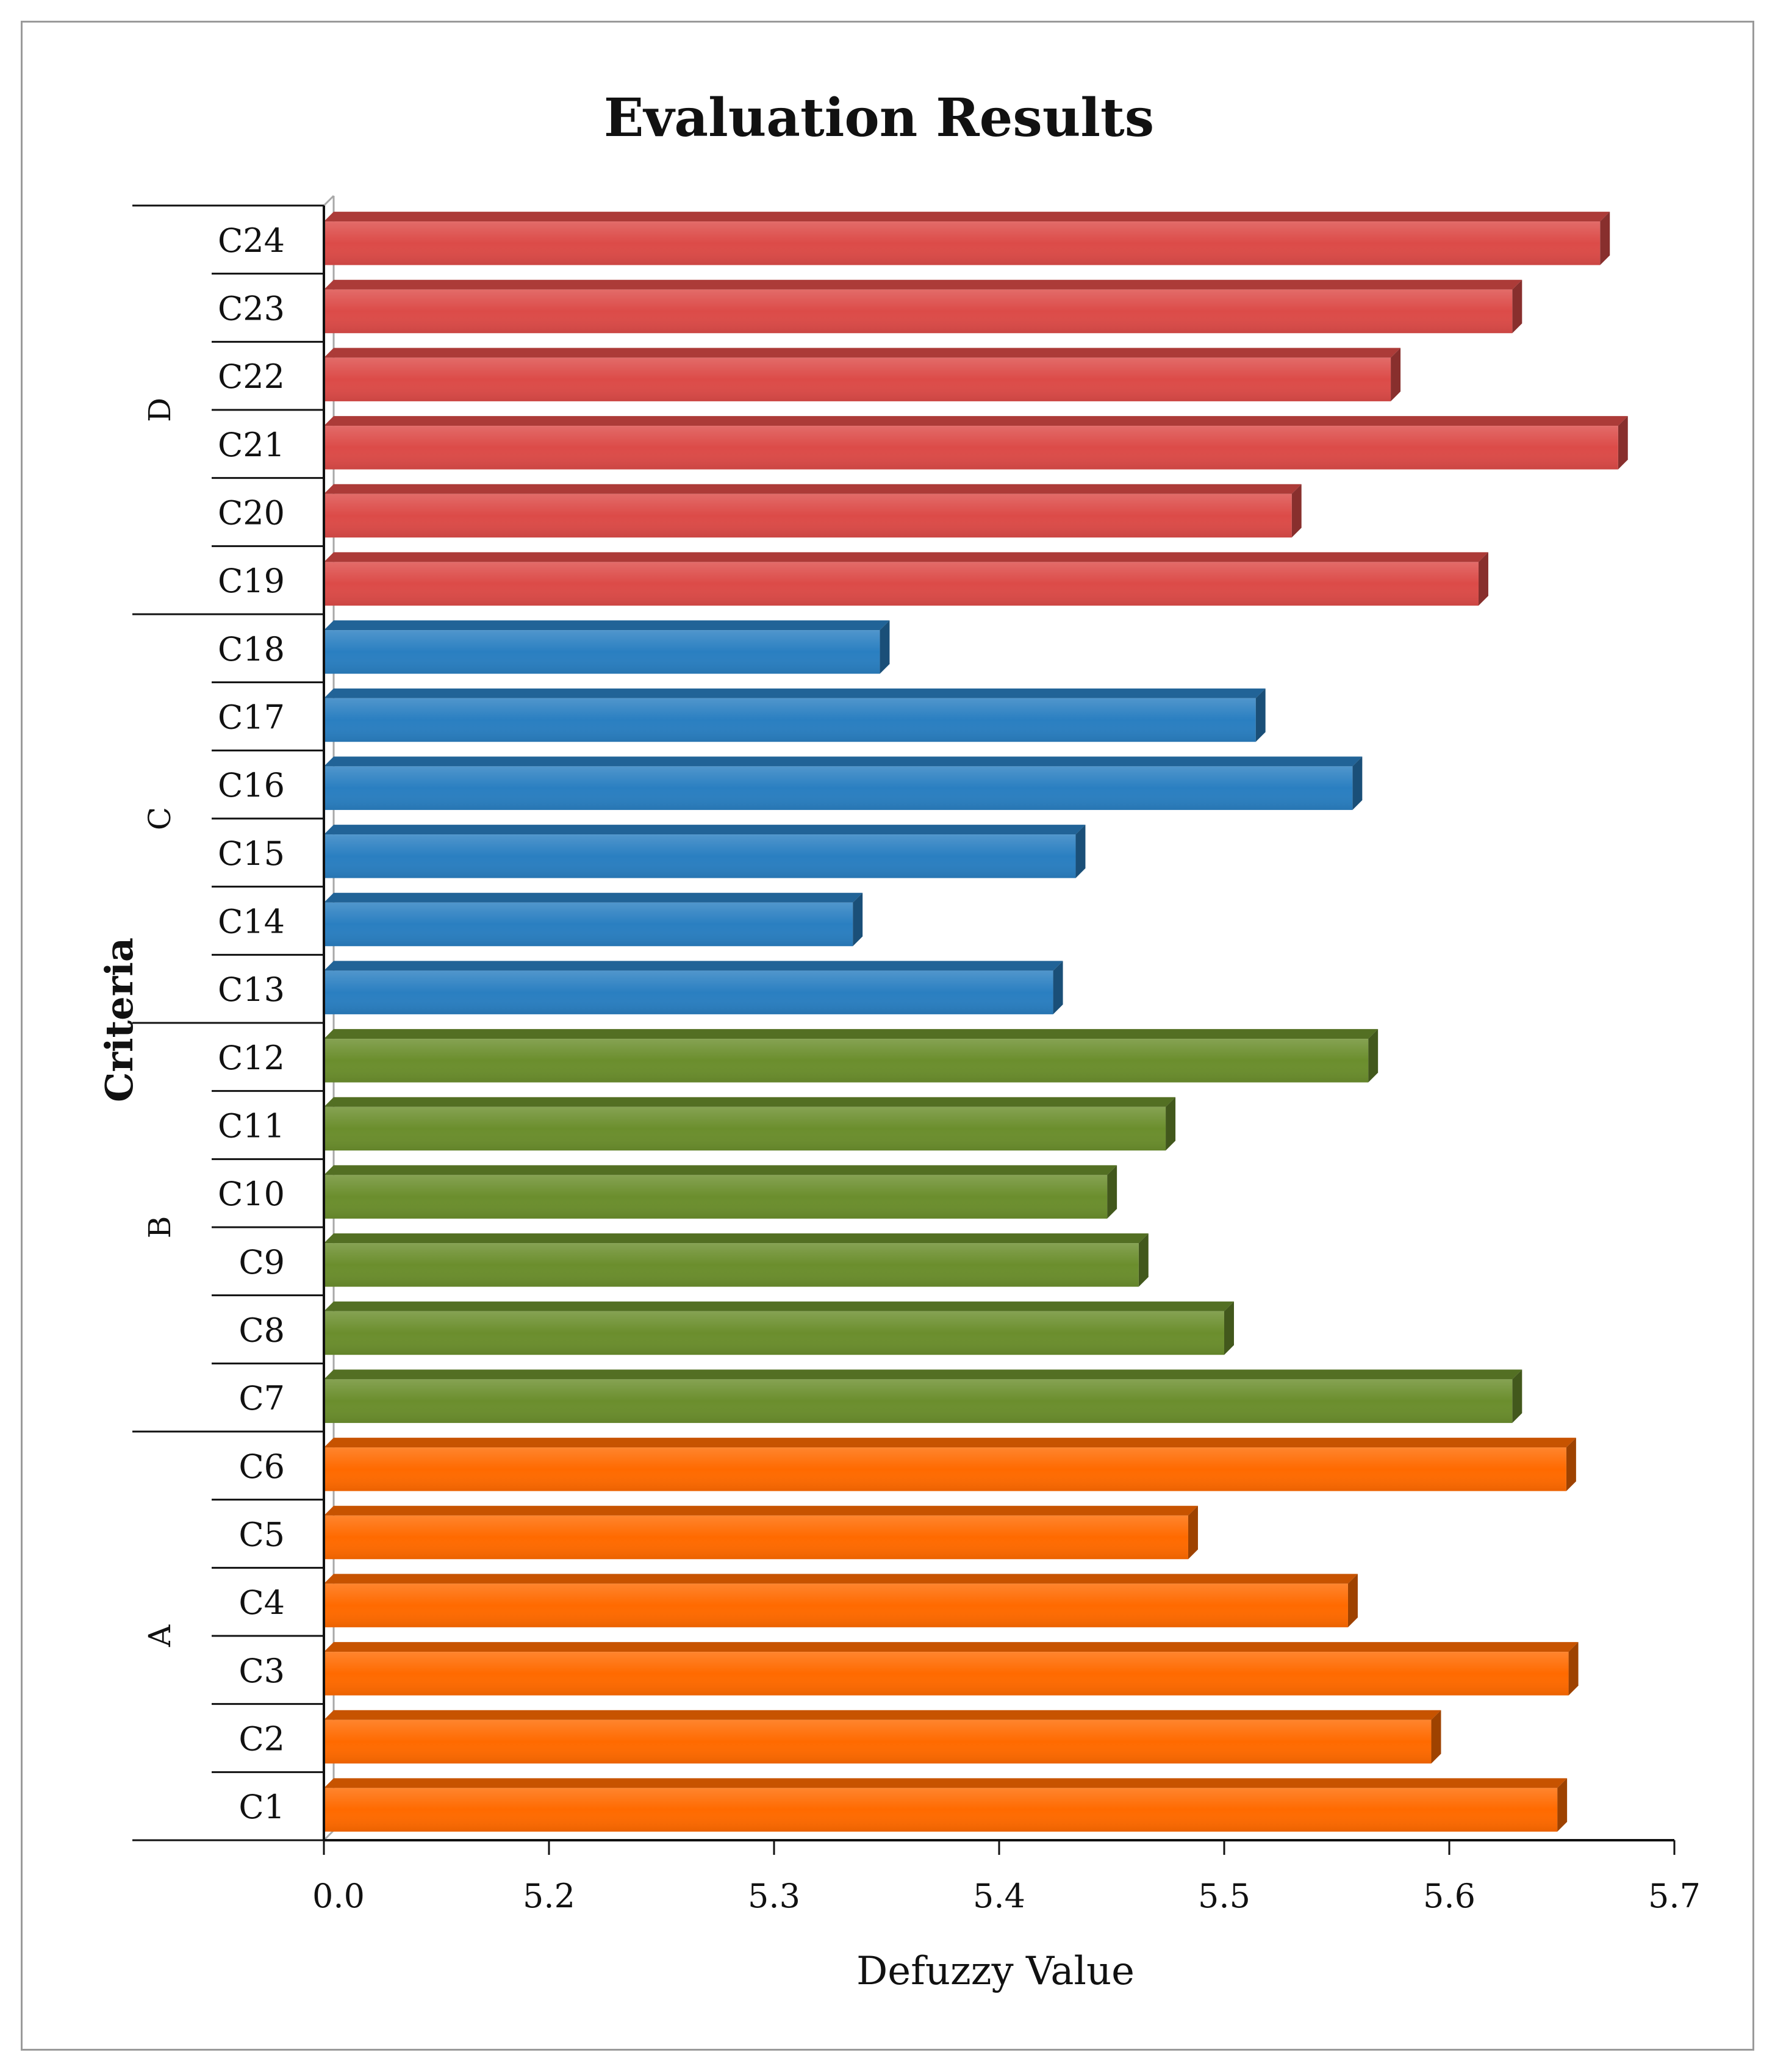 The width and height of the screenshot is (1775, 2072). I want to click on bar-C24, so click(967, 238).